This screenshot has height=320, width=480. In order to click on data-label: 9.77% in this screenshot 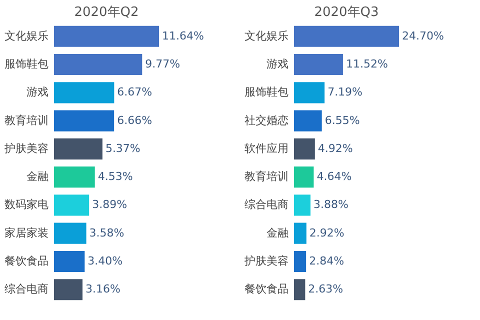, I will do `click(162, 64)`.